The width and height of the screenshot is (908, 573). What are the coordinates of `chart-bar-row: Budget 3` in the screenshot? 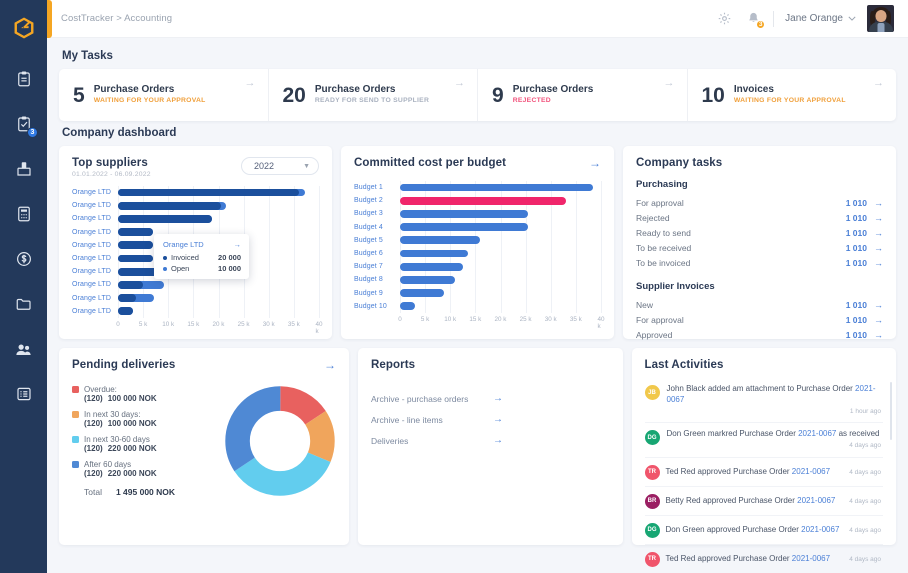 It's located at (477, 213).